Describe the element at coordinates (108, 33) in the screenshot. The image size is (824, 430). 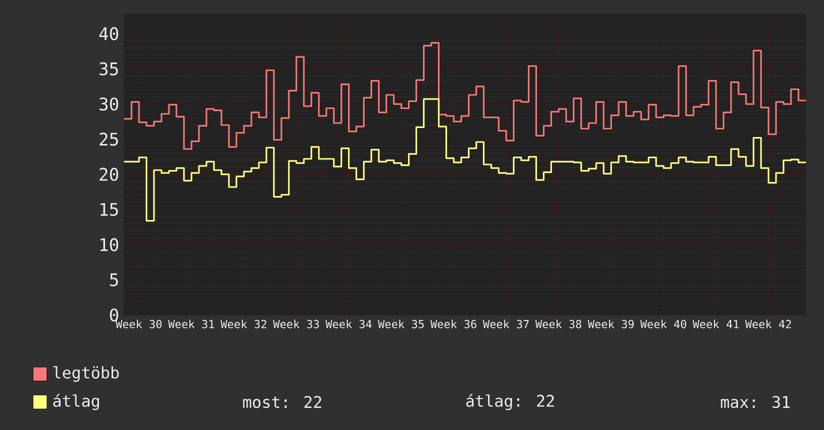
I see `y-tick-label: 40` at that location.